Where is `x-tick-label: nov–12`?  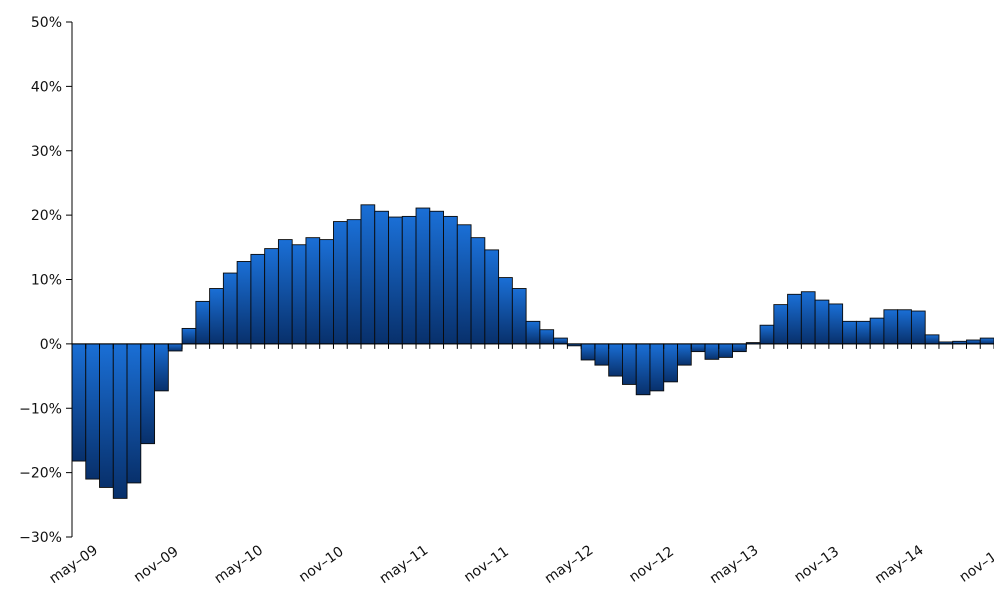 x-tick-label: nov–12 is located at coordinates (651, 565).